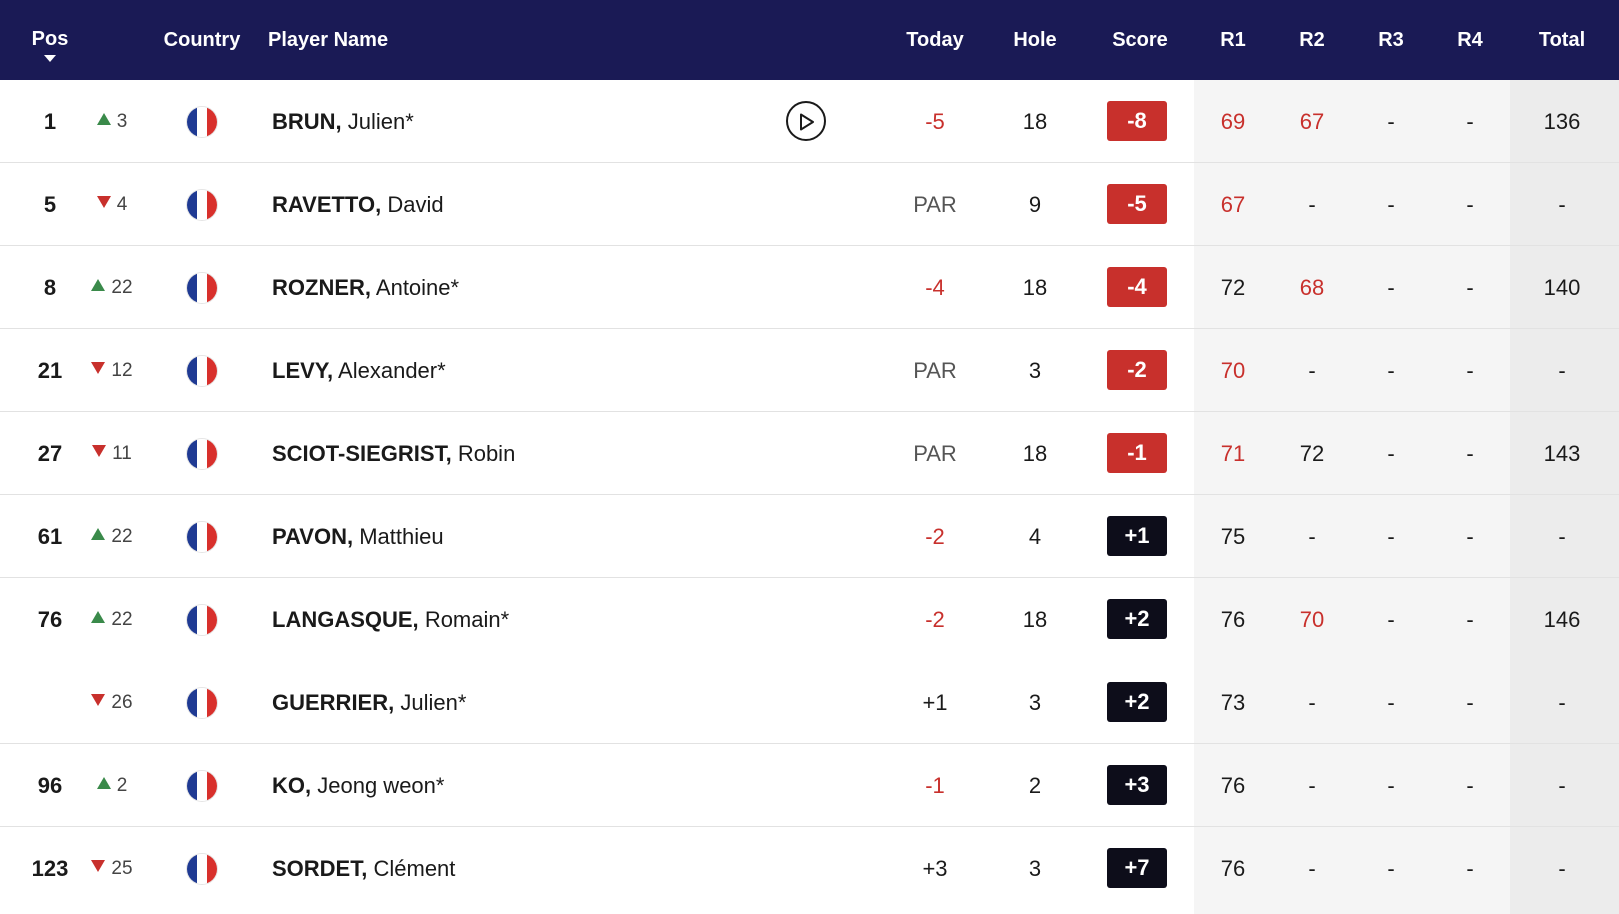 This screenshot has height=914, width=1619. I want to click on movement-count: 25, so click(122, 868).